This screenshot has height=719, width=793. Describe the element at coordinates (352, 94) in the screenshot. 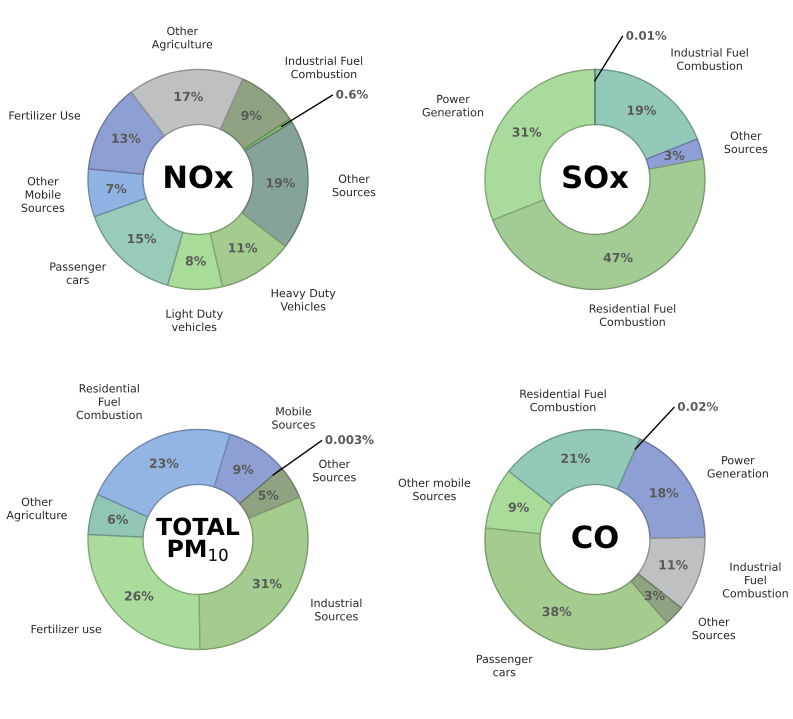

I see `data-label: 0.6%` at that location.